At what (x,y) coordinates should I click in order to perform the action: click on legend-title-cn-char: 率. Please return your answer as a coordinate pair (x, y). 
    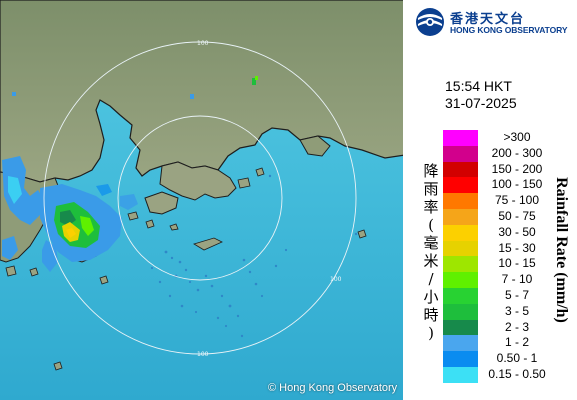
    Looking at the image, I should click on (431, 207).